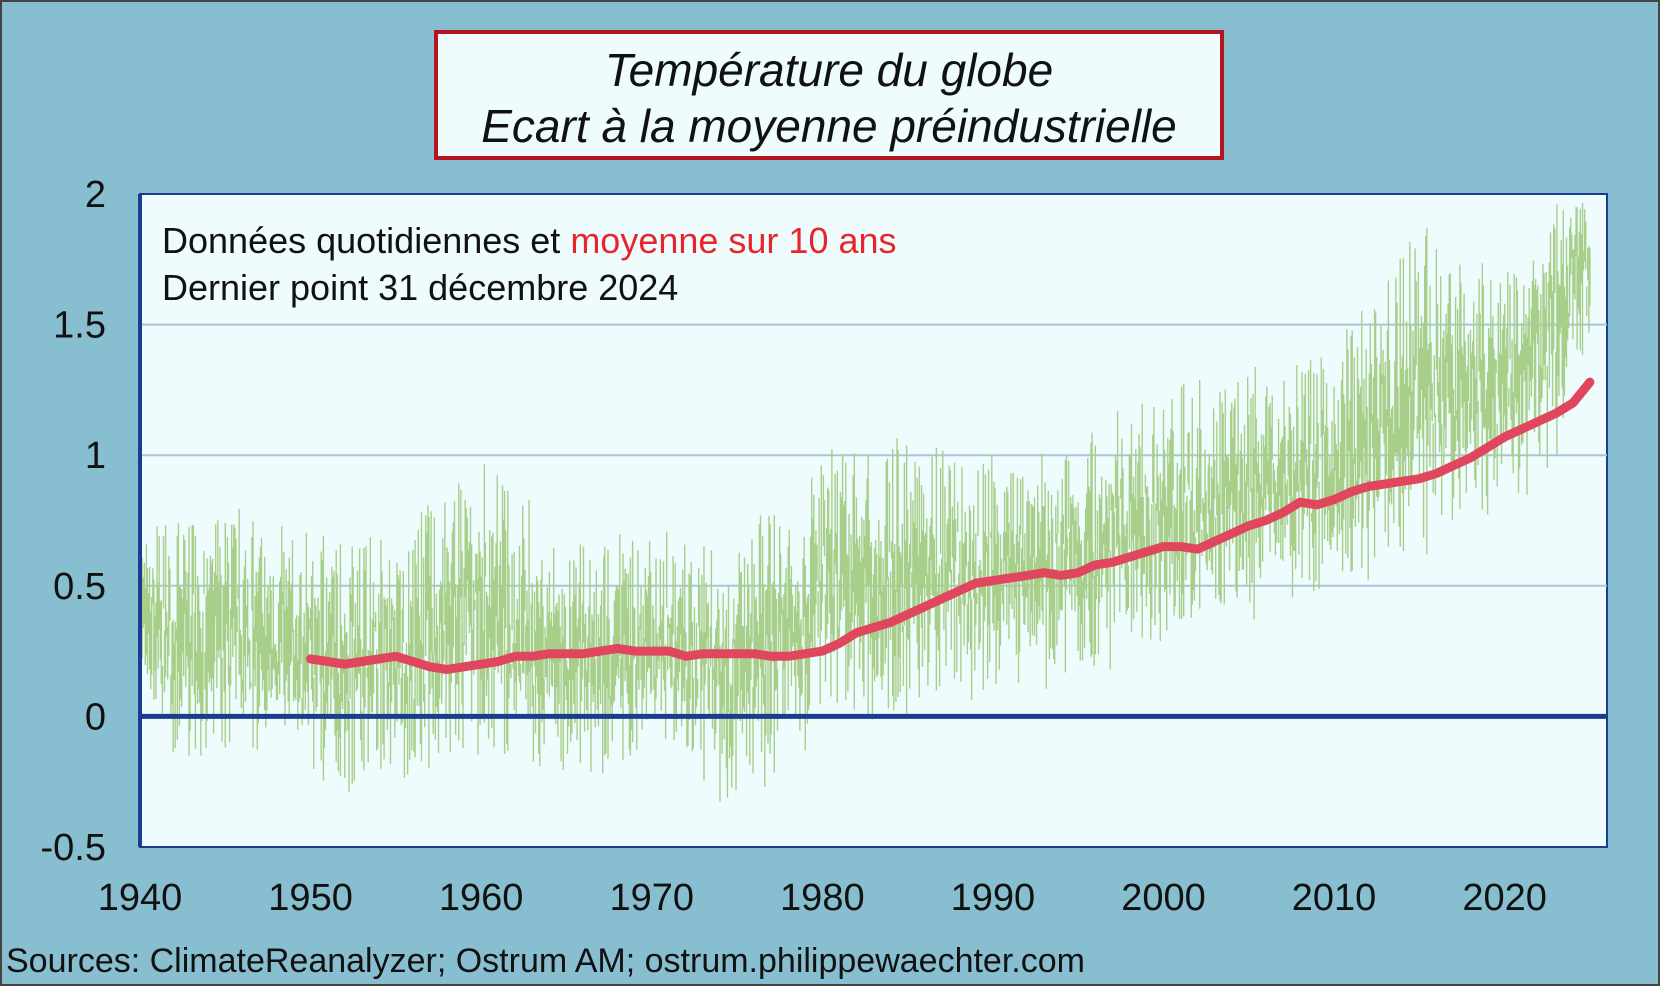 Image resolution: width=1660 pixels, height=986 pixels. Describe the element at coordinates (73, 848) in the screenshot. I see `y-tick-label: -0.5` at that location.